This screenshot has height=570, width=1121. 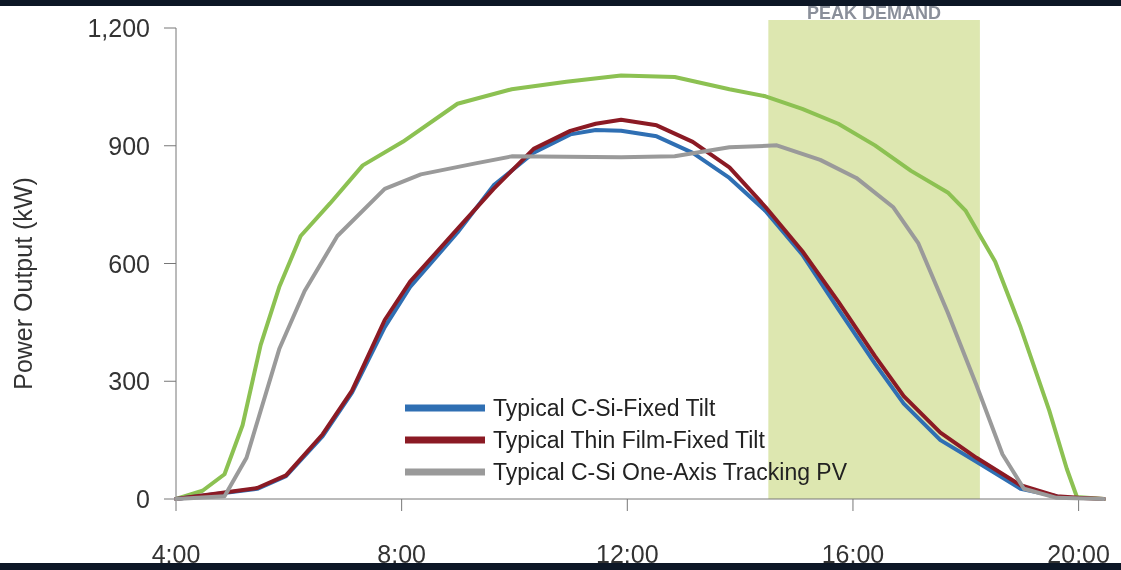 What do you see at coordinates (853, 554) in the screenshot?
I see `x-tick-label: 16:00` at bounding box center [853, 554].